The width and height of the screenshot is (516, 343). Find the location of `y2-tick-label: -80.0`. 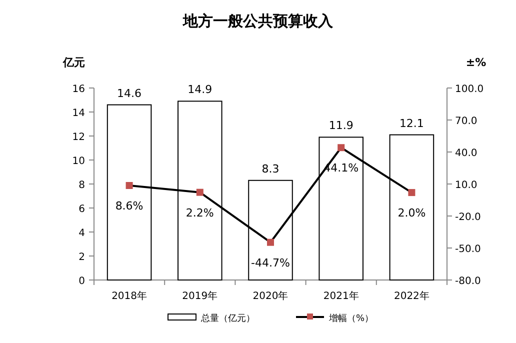

y2-tick-label: -80.0 is located at coordinates (468, 281).